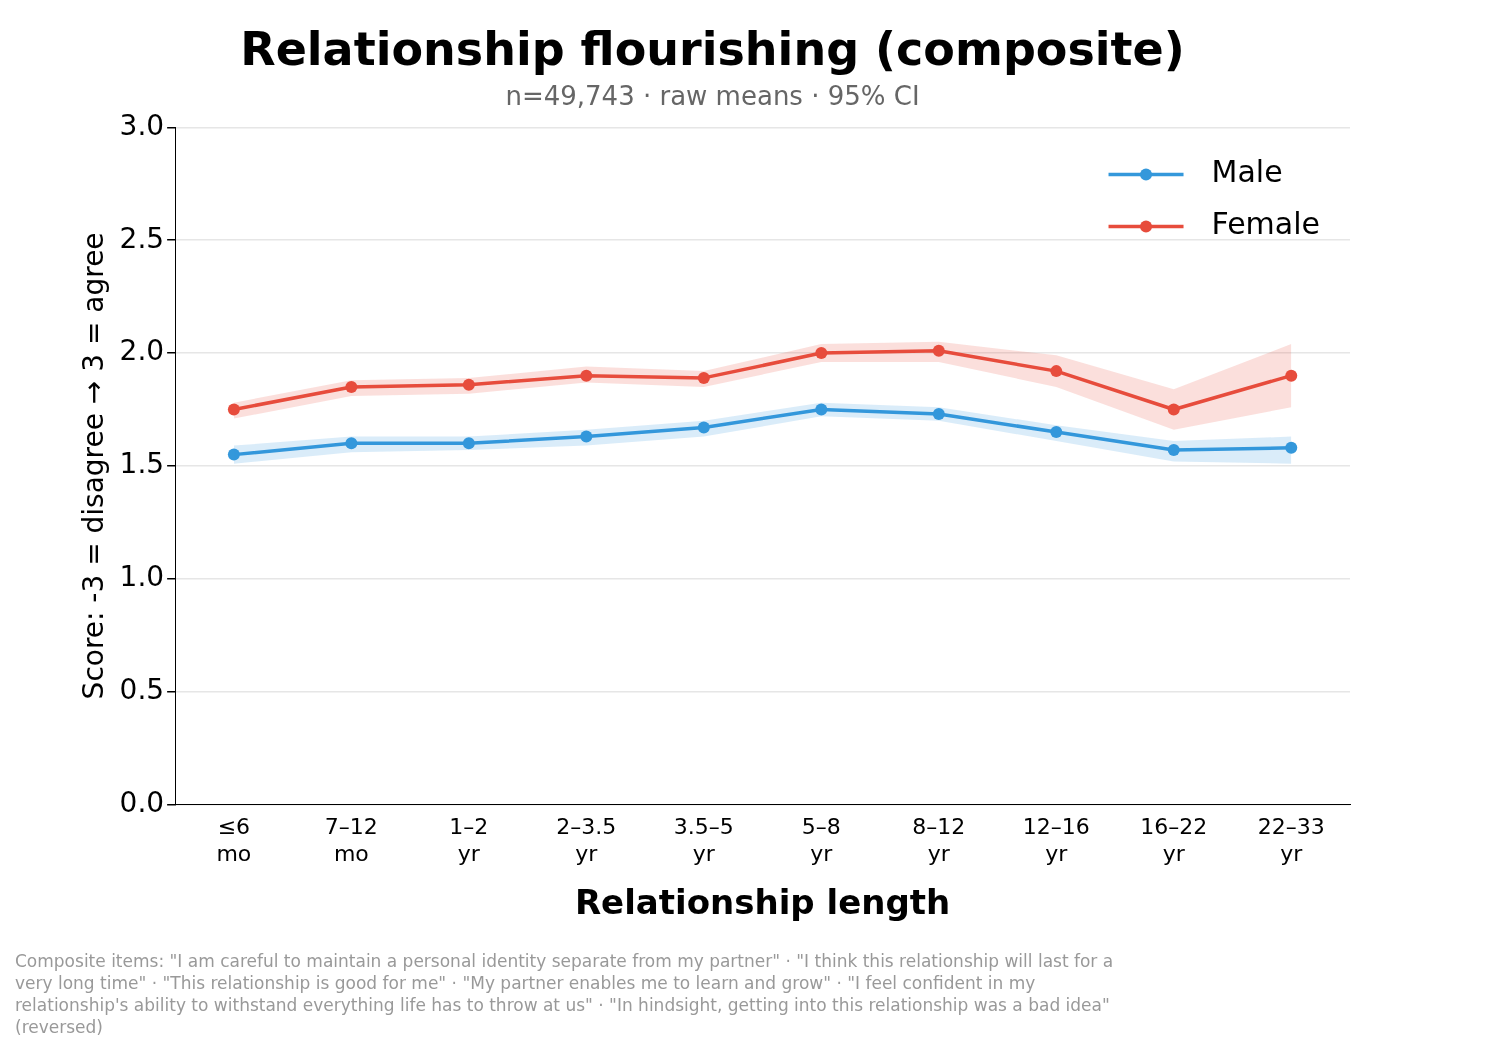 The height and width of the screenshot is (1050, 1500). What do you see at coordinates (703, 840) in the screenshot?
I see `x-tick-label: 3.5–5 yr` at bounding box center [703, 840].